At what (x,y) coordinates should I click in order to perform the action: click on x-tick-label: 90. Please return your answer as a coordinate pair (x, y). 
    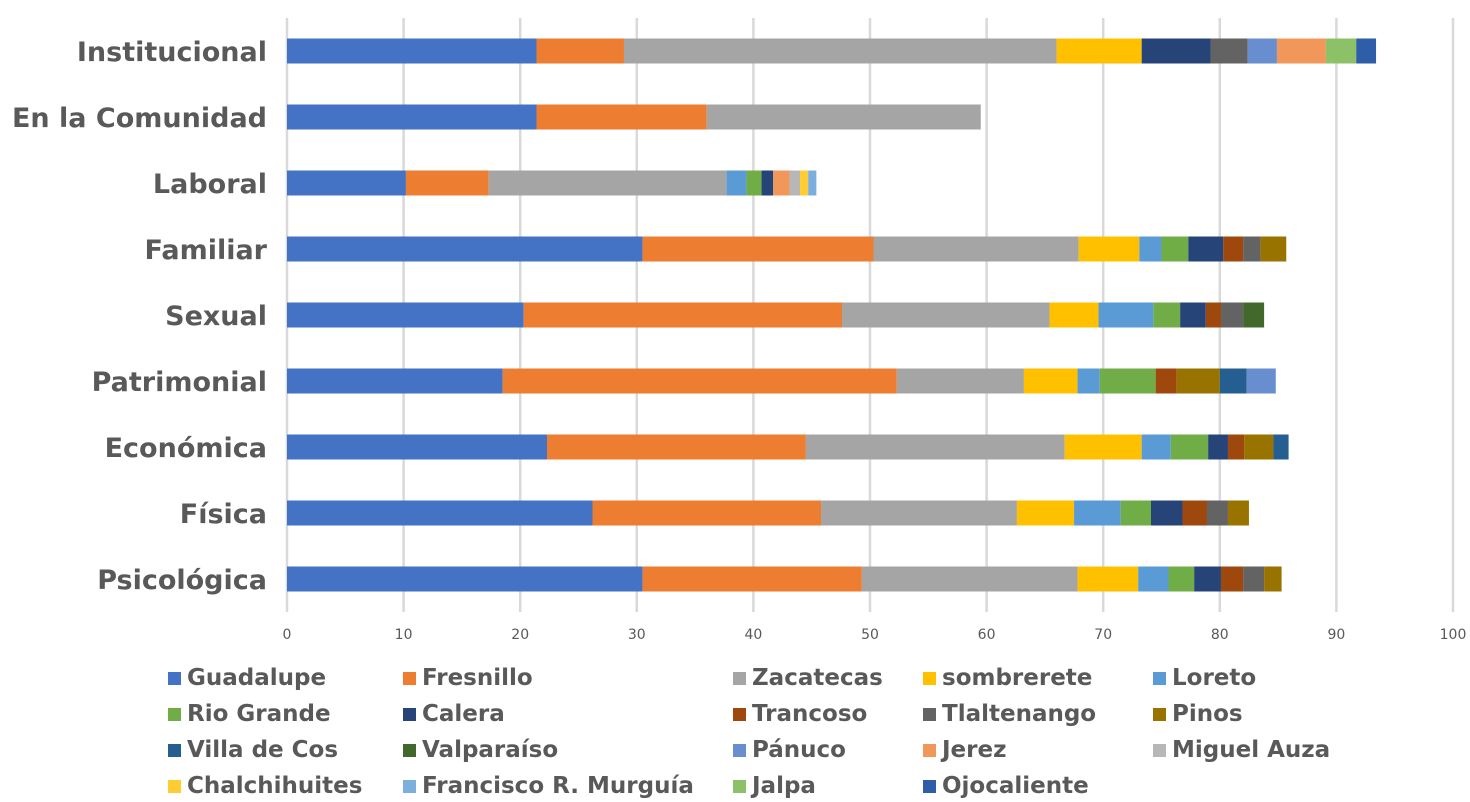
    Looking at the image, I should click on (1336, 635).